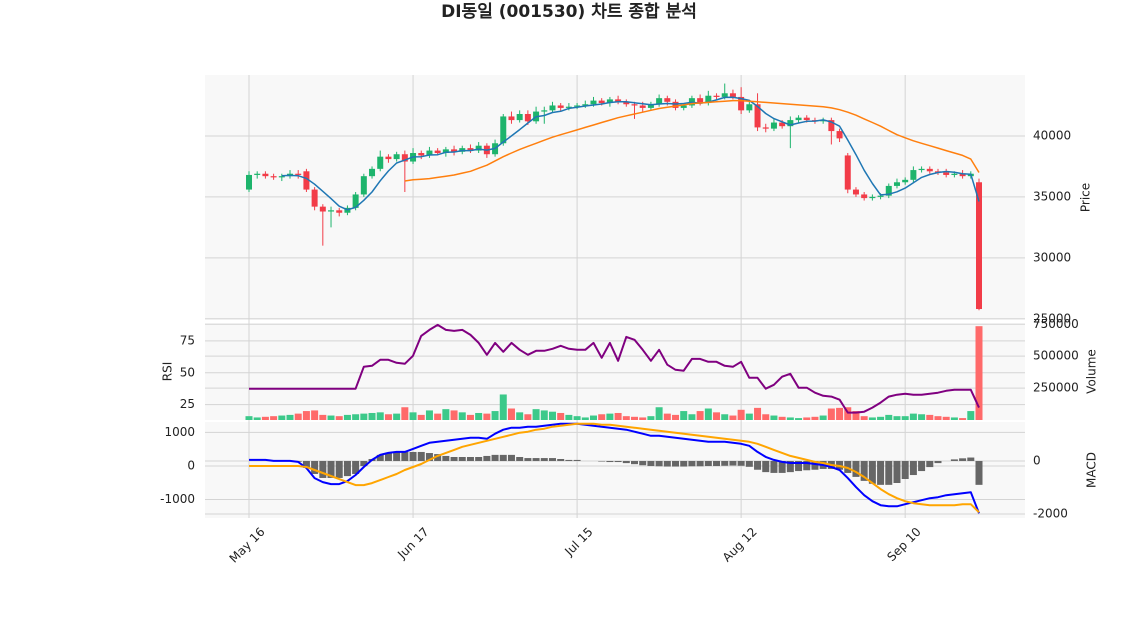  What do you see at coordinates (692, 140) in the screenshot?
I see `moving-average-line` at bounding box center [692, 140].